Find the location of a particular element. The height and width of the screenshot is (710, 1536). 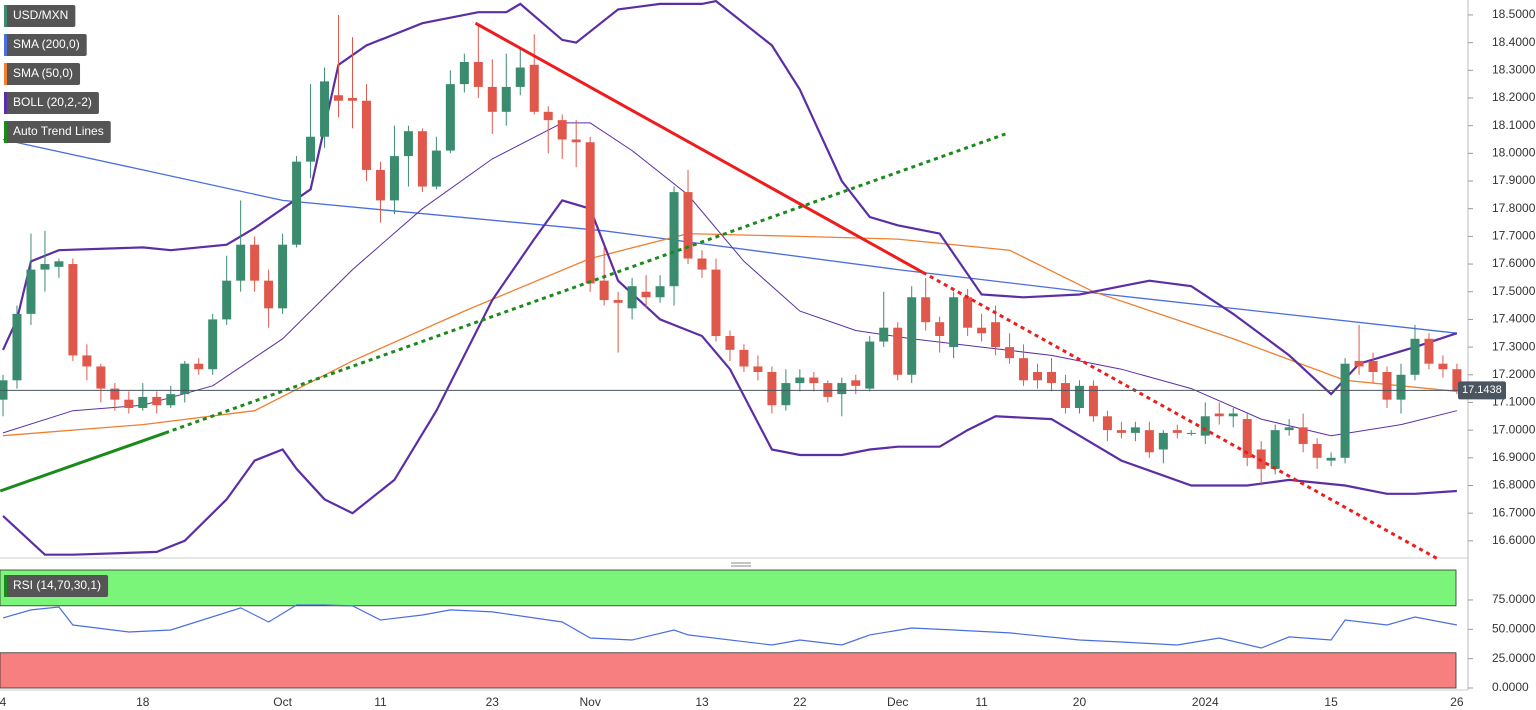

y-tick-label: 18.2000 is located at coordinates (1514, 97).